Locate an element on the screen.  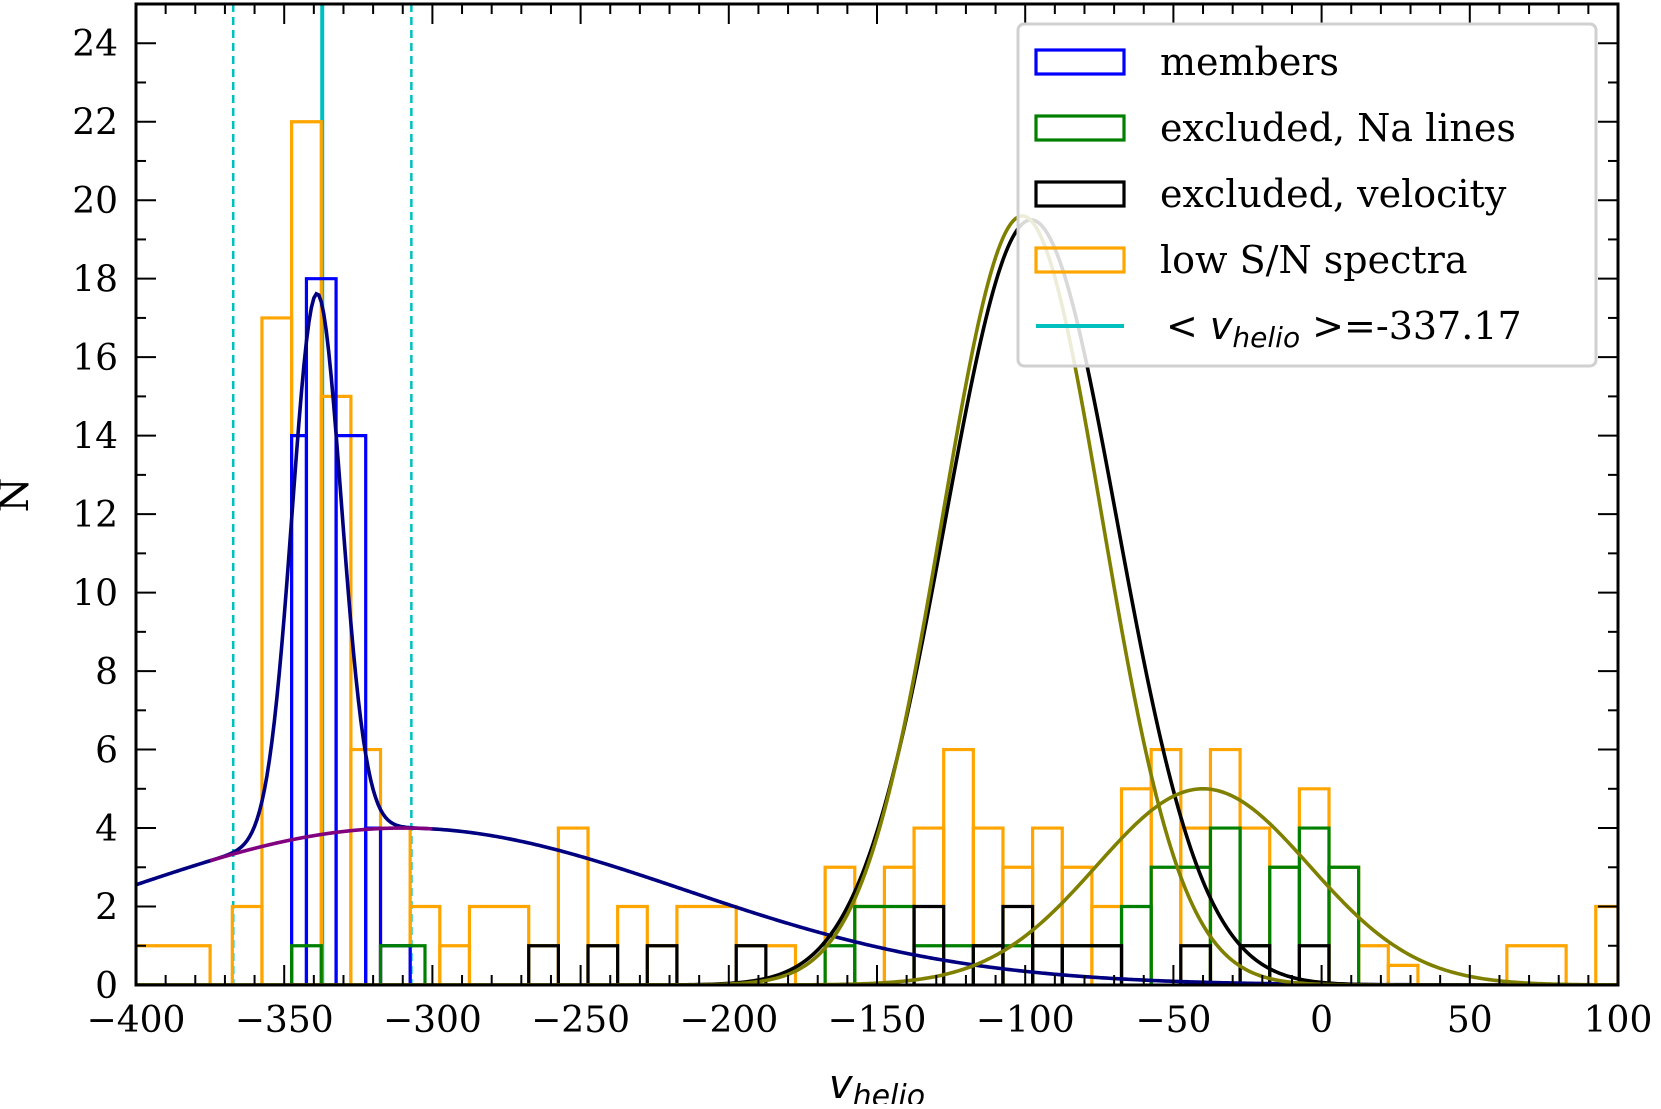
x-tick-label: 50 is located at coordinates (1470, 1020).